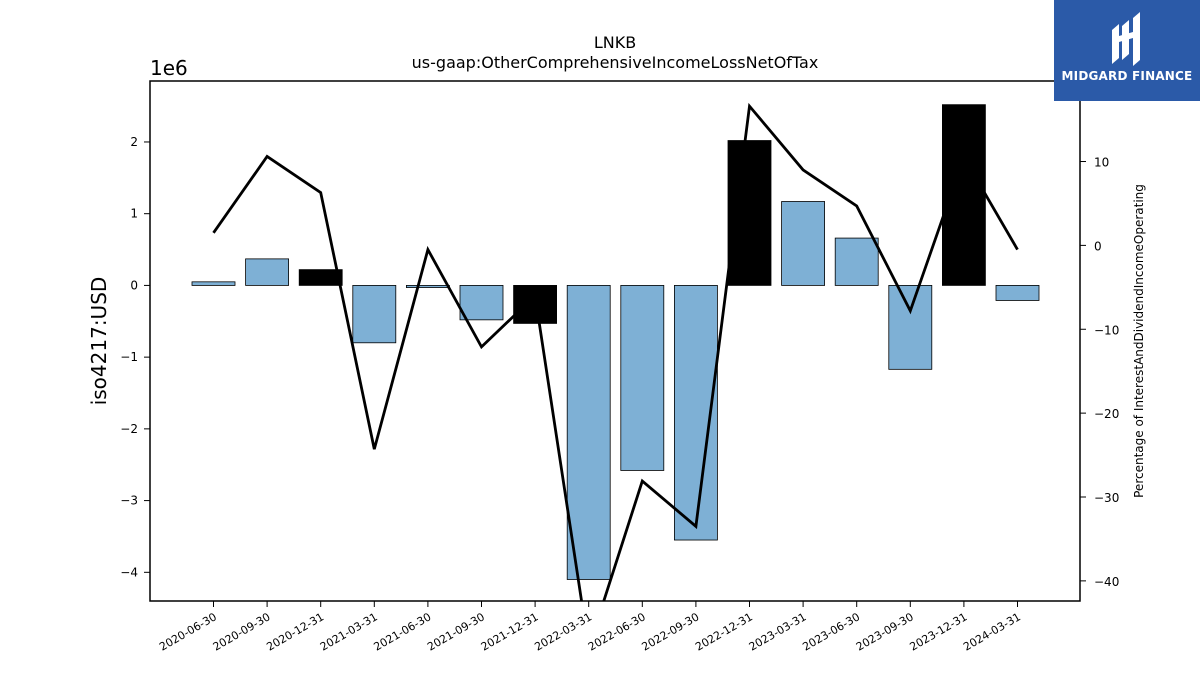  Describe the element at coordinates (1098, 246) in the screenshot. I see `y2-tick-label: 0` at that location.